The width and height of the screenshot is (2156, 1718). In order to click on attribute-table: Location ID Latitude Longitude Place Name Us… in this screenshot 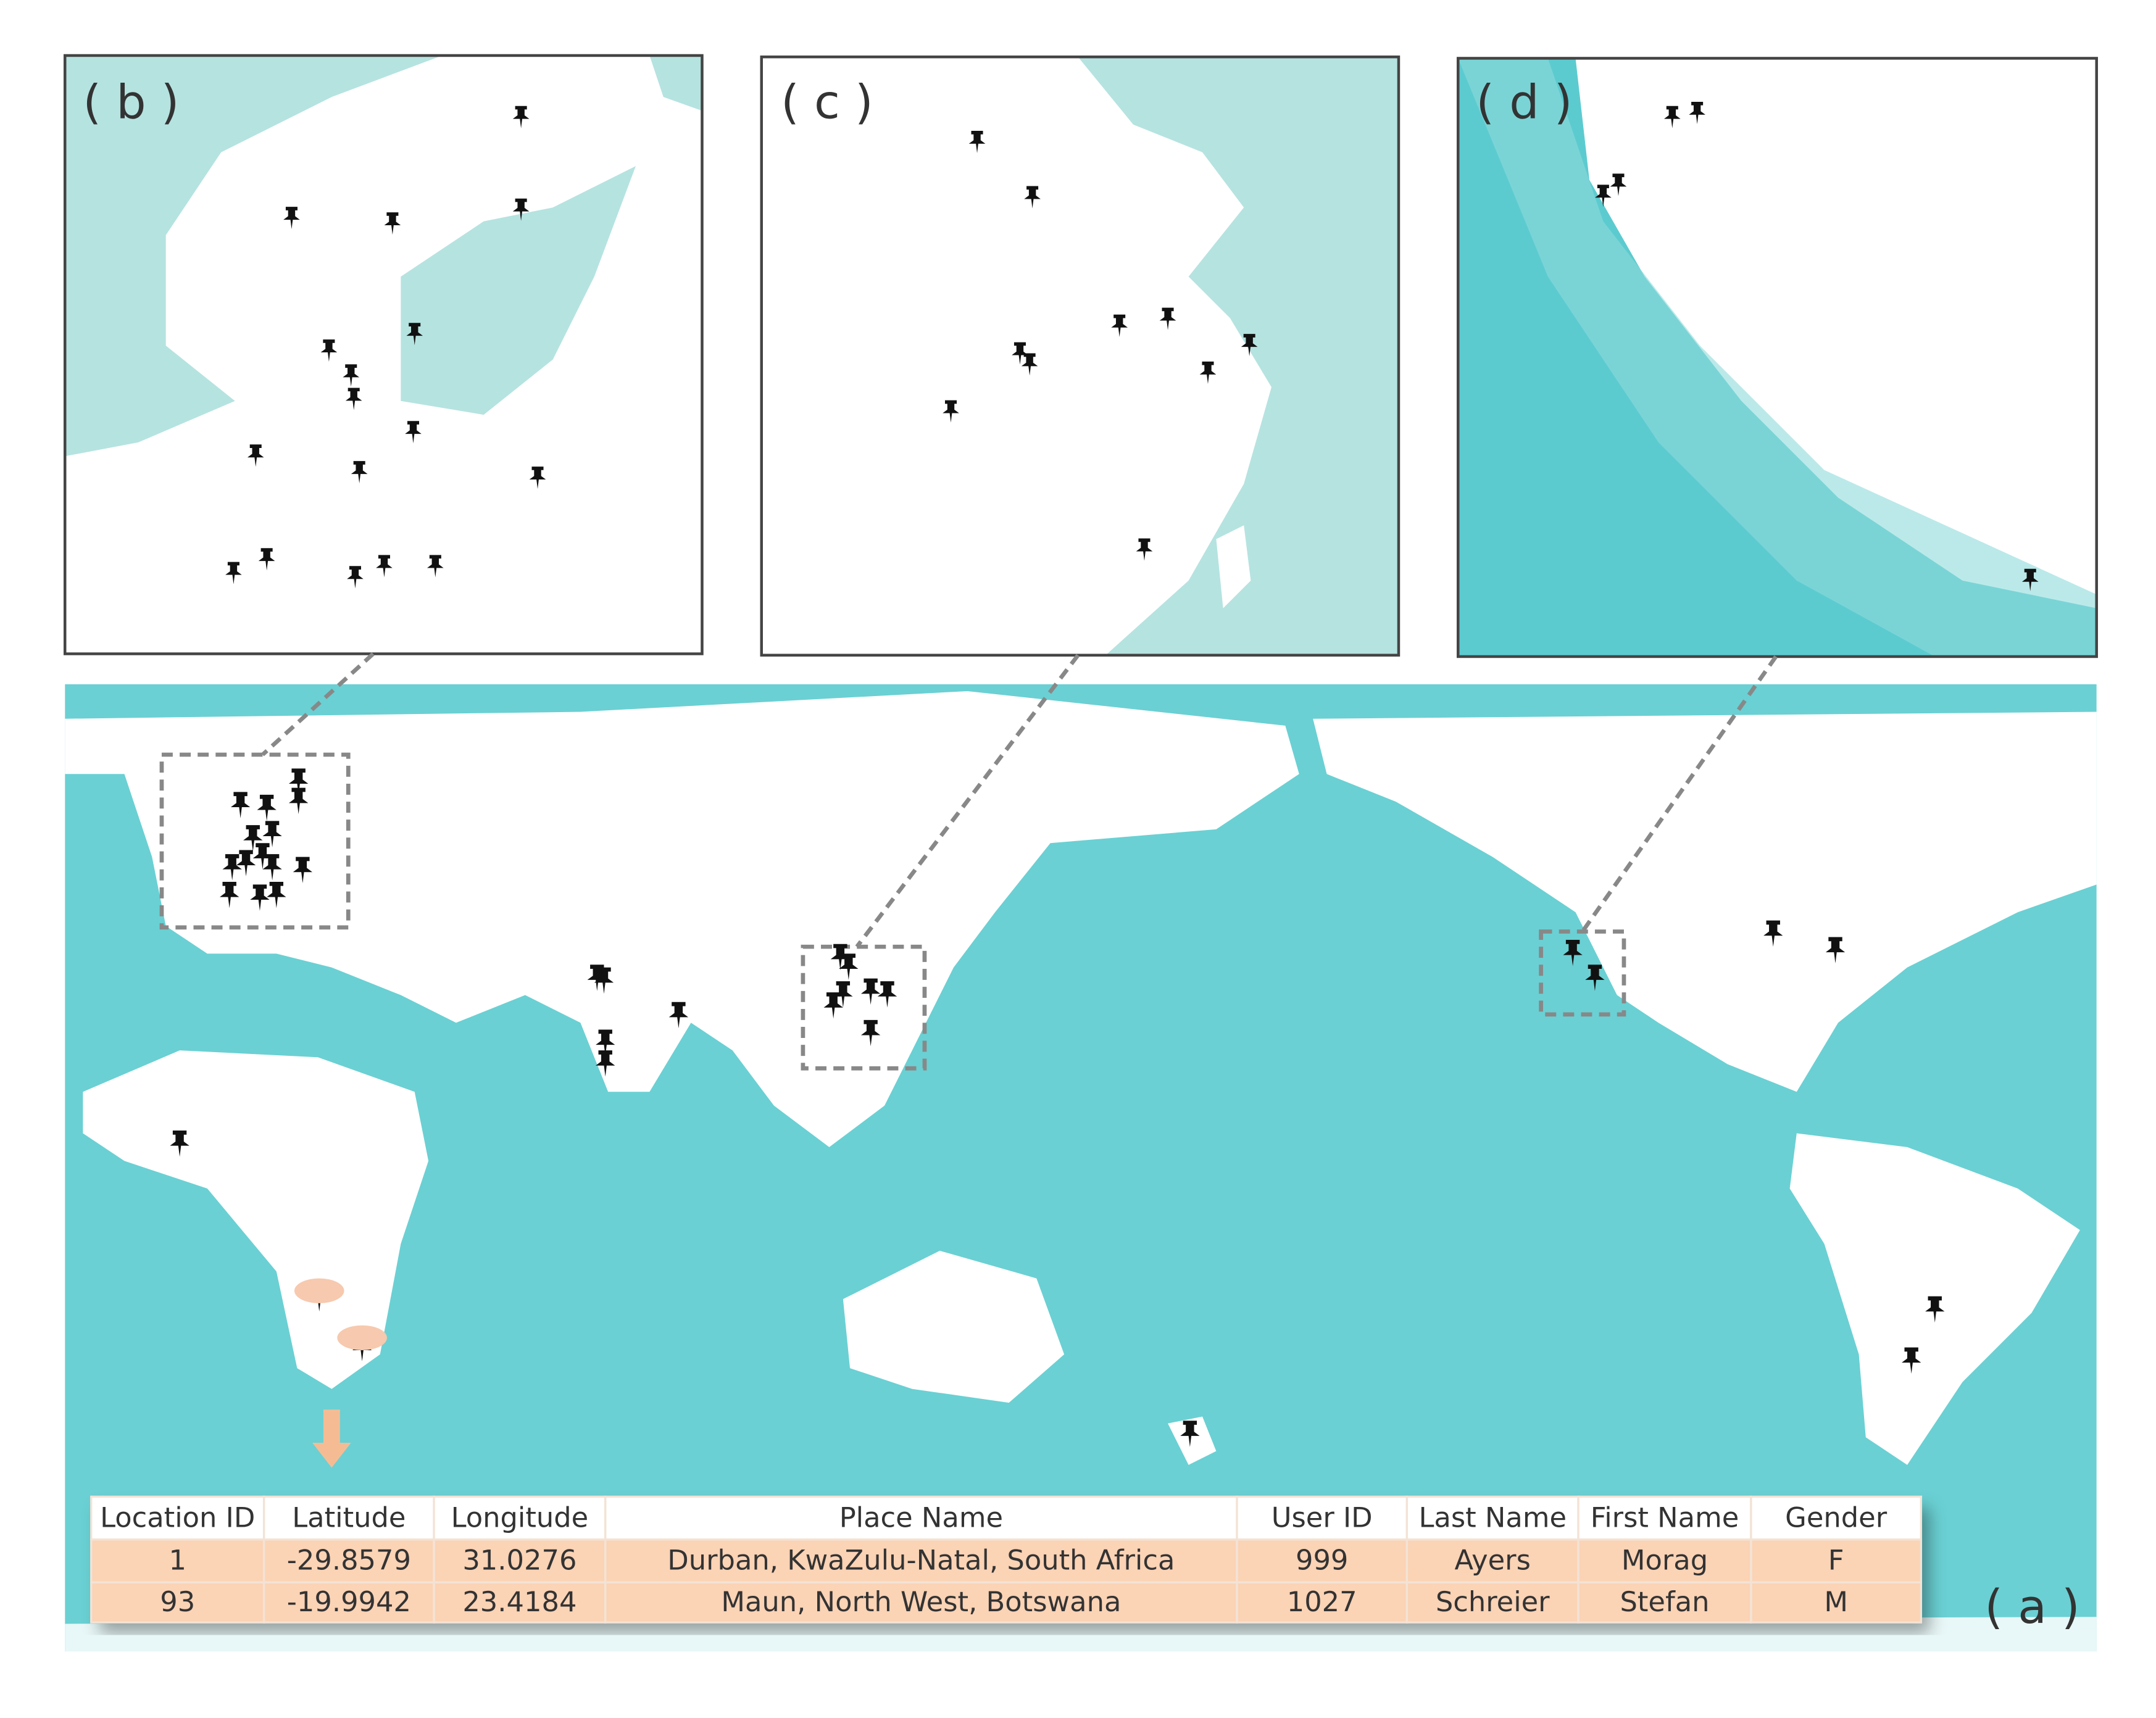, I will do `click(1006, 1559)`.